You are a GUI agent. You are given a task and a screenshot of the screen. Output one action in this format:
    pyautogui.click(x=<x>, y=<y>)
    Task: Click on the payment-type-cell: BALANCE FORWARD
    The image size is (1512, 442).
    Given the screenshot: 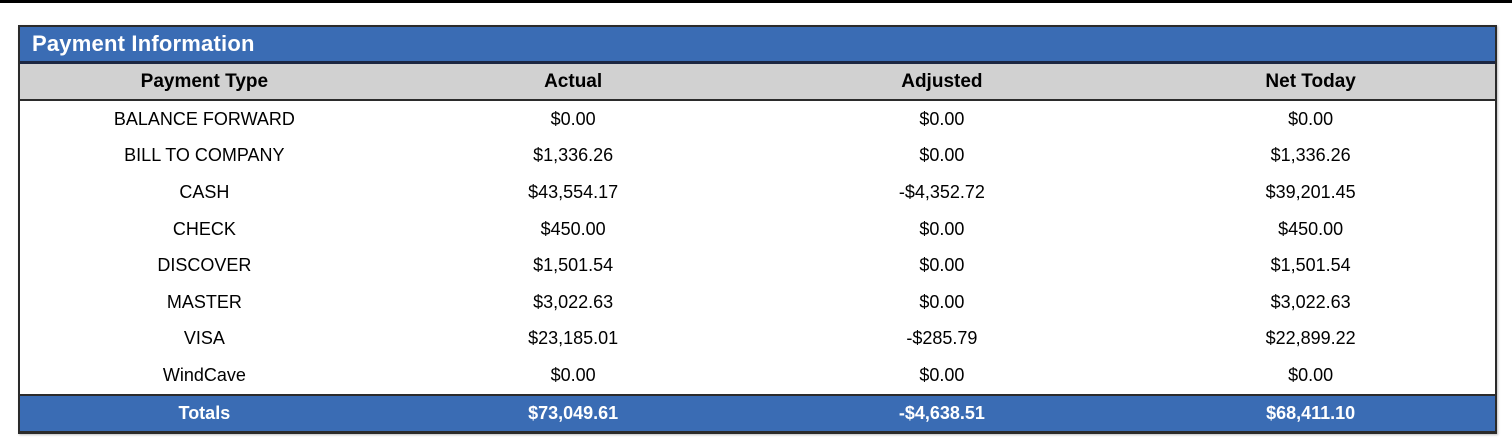 What is the action you would take?
    pyautogui.click(x=204, y=118)
    